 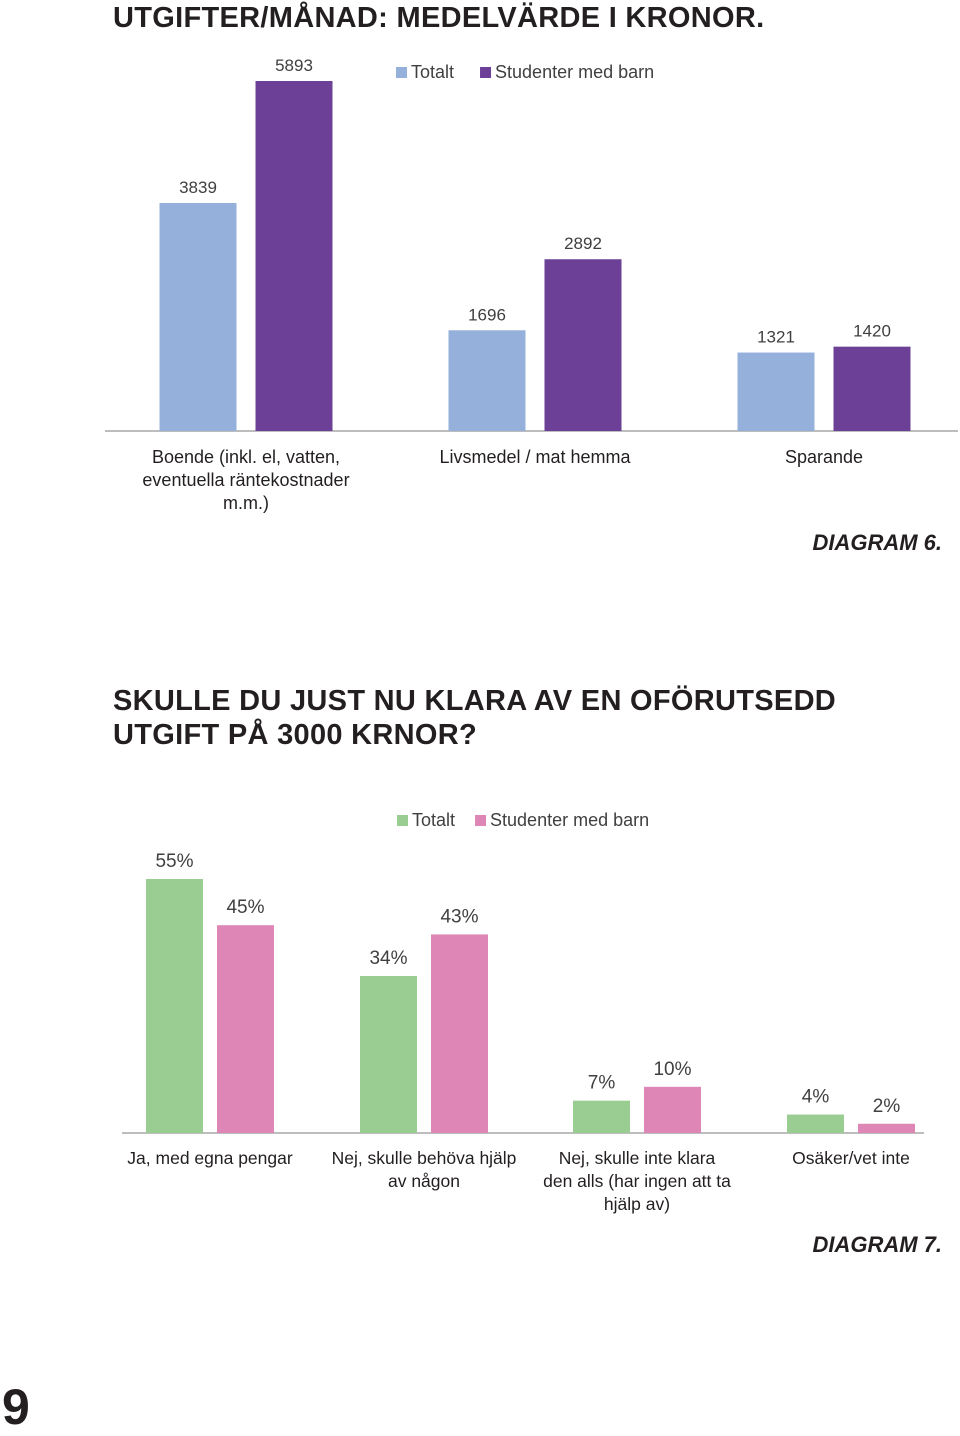 What do you see at coordinates (877, 542) in the screenshot?
I see `diagram-6-label: DIAGRAM 6.` at bounding box center [877, 542].